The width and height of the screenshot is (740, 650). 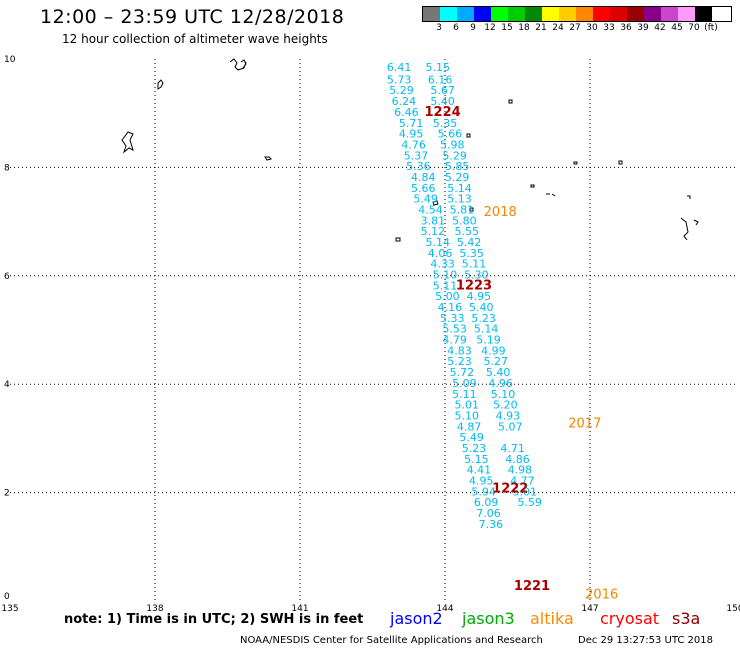 I want to click on wave-height-value: 5.72, so click(x=462, y=372).